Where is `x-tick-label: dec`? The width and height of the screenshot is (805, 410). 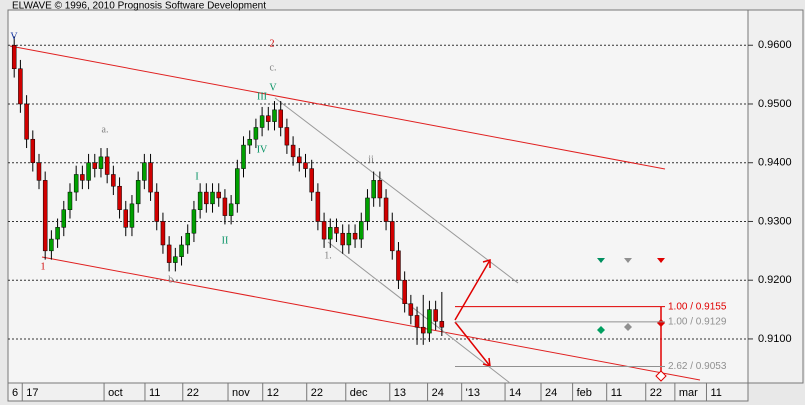 x-tick-label: dec is located at coordinates (359, 393).